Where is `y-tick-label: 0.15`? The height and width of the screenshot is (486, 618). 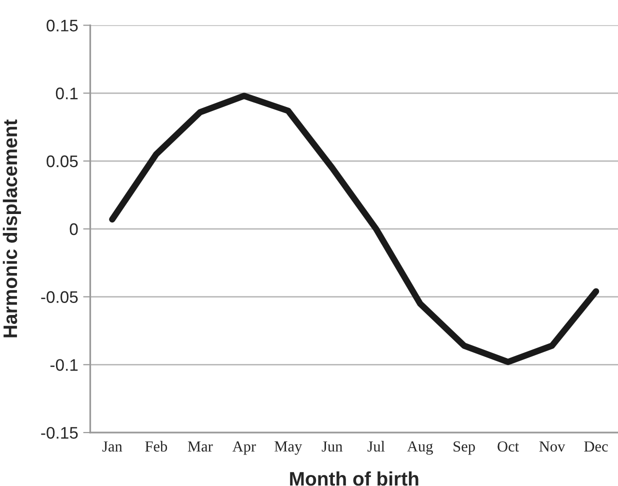 y-tick-label: 0.15 is located at coordinates (62, 26).